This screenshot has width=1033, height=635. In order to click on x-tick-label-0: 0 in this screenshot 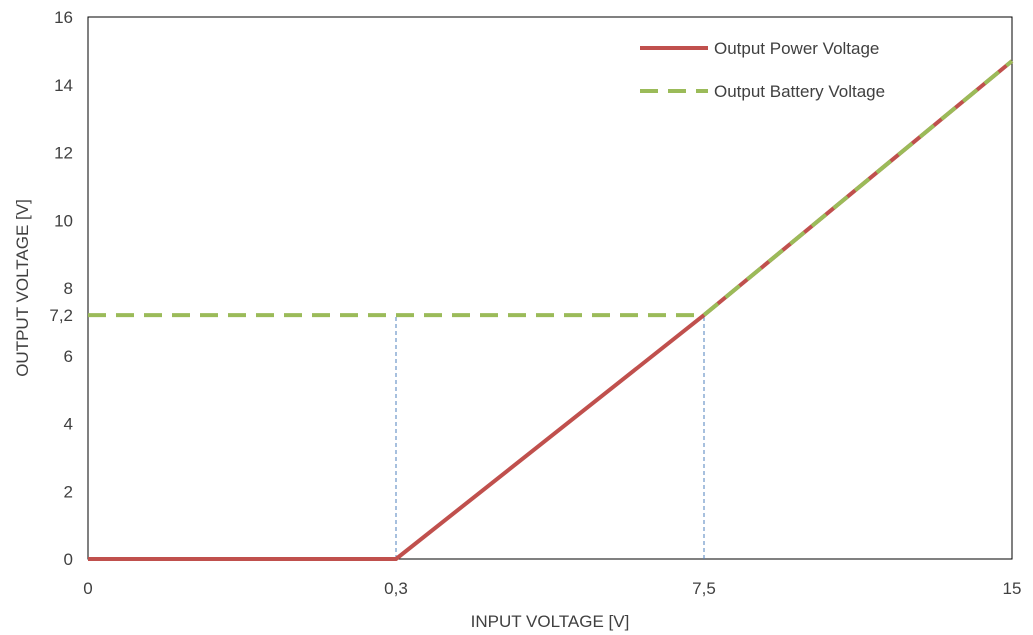, I will do `click(87, 588)`.